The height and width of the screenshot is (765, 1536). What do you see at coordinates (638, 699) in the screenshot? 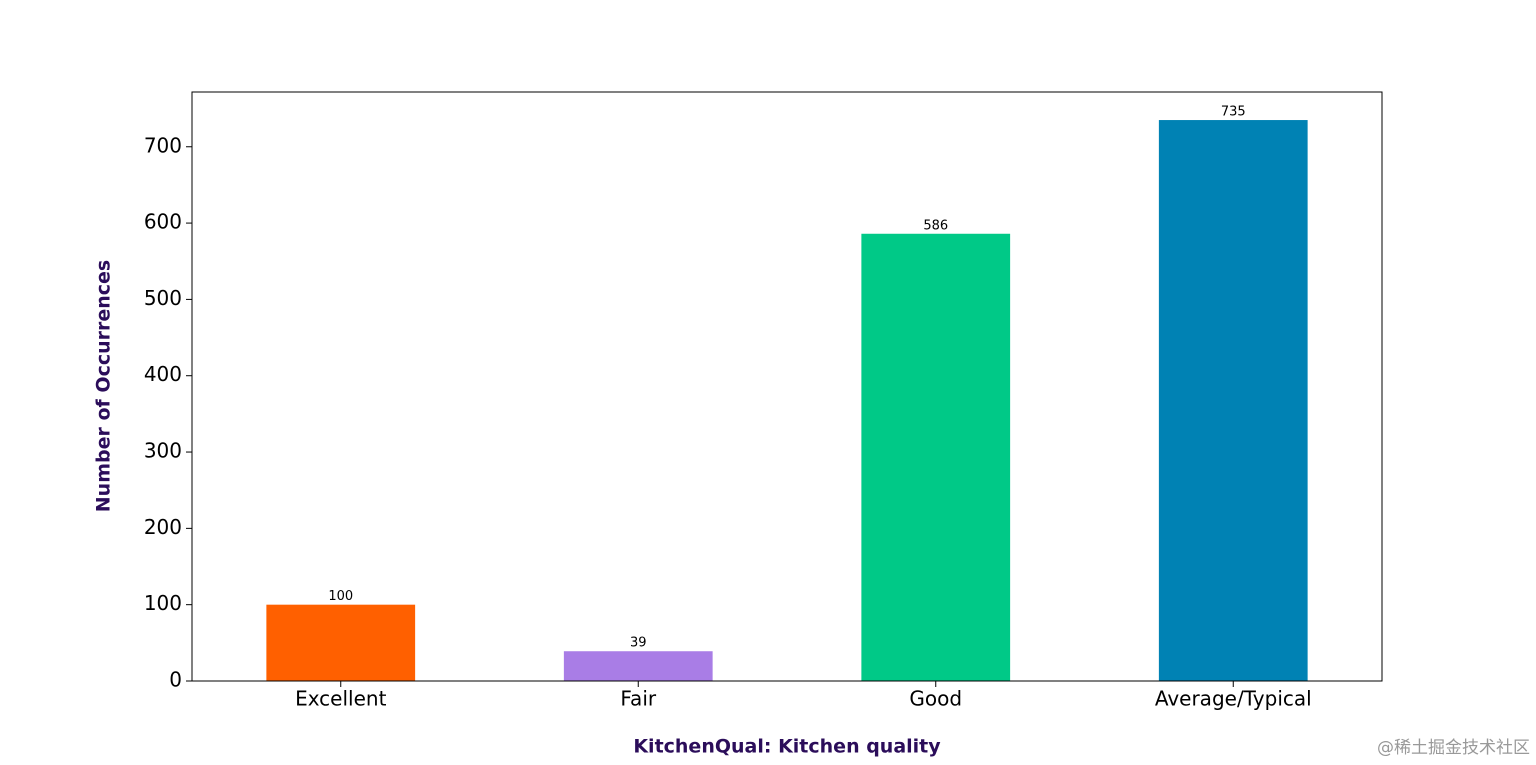
I see `x-tick-label: Fair` at bounding box center [638, 699].